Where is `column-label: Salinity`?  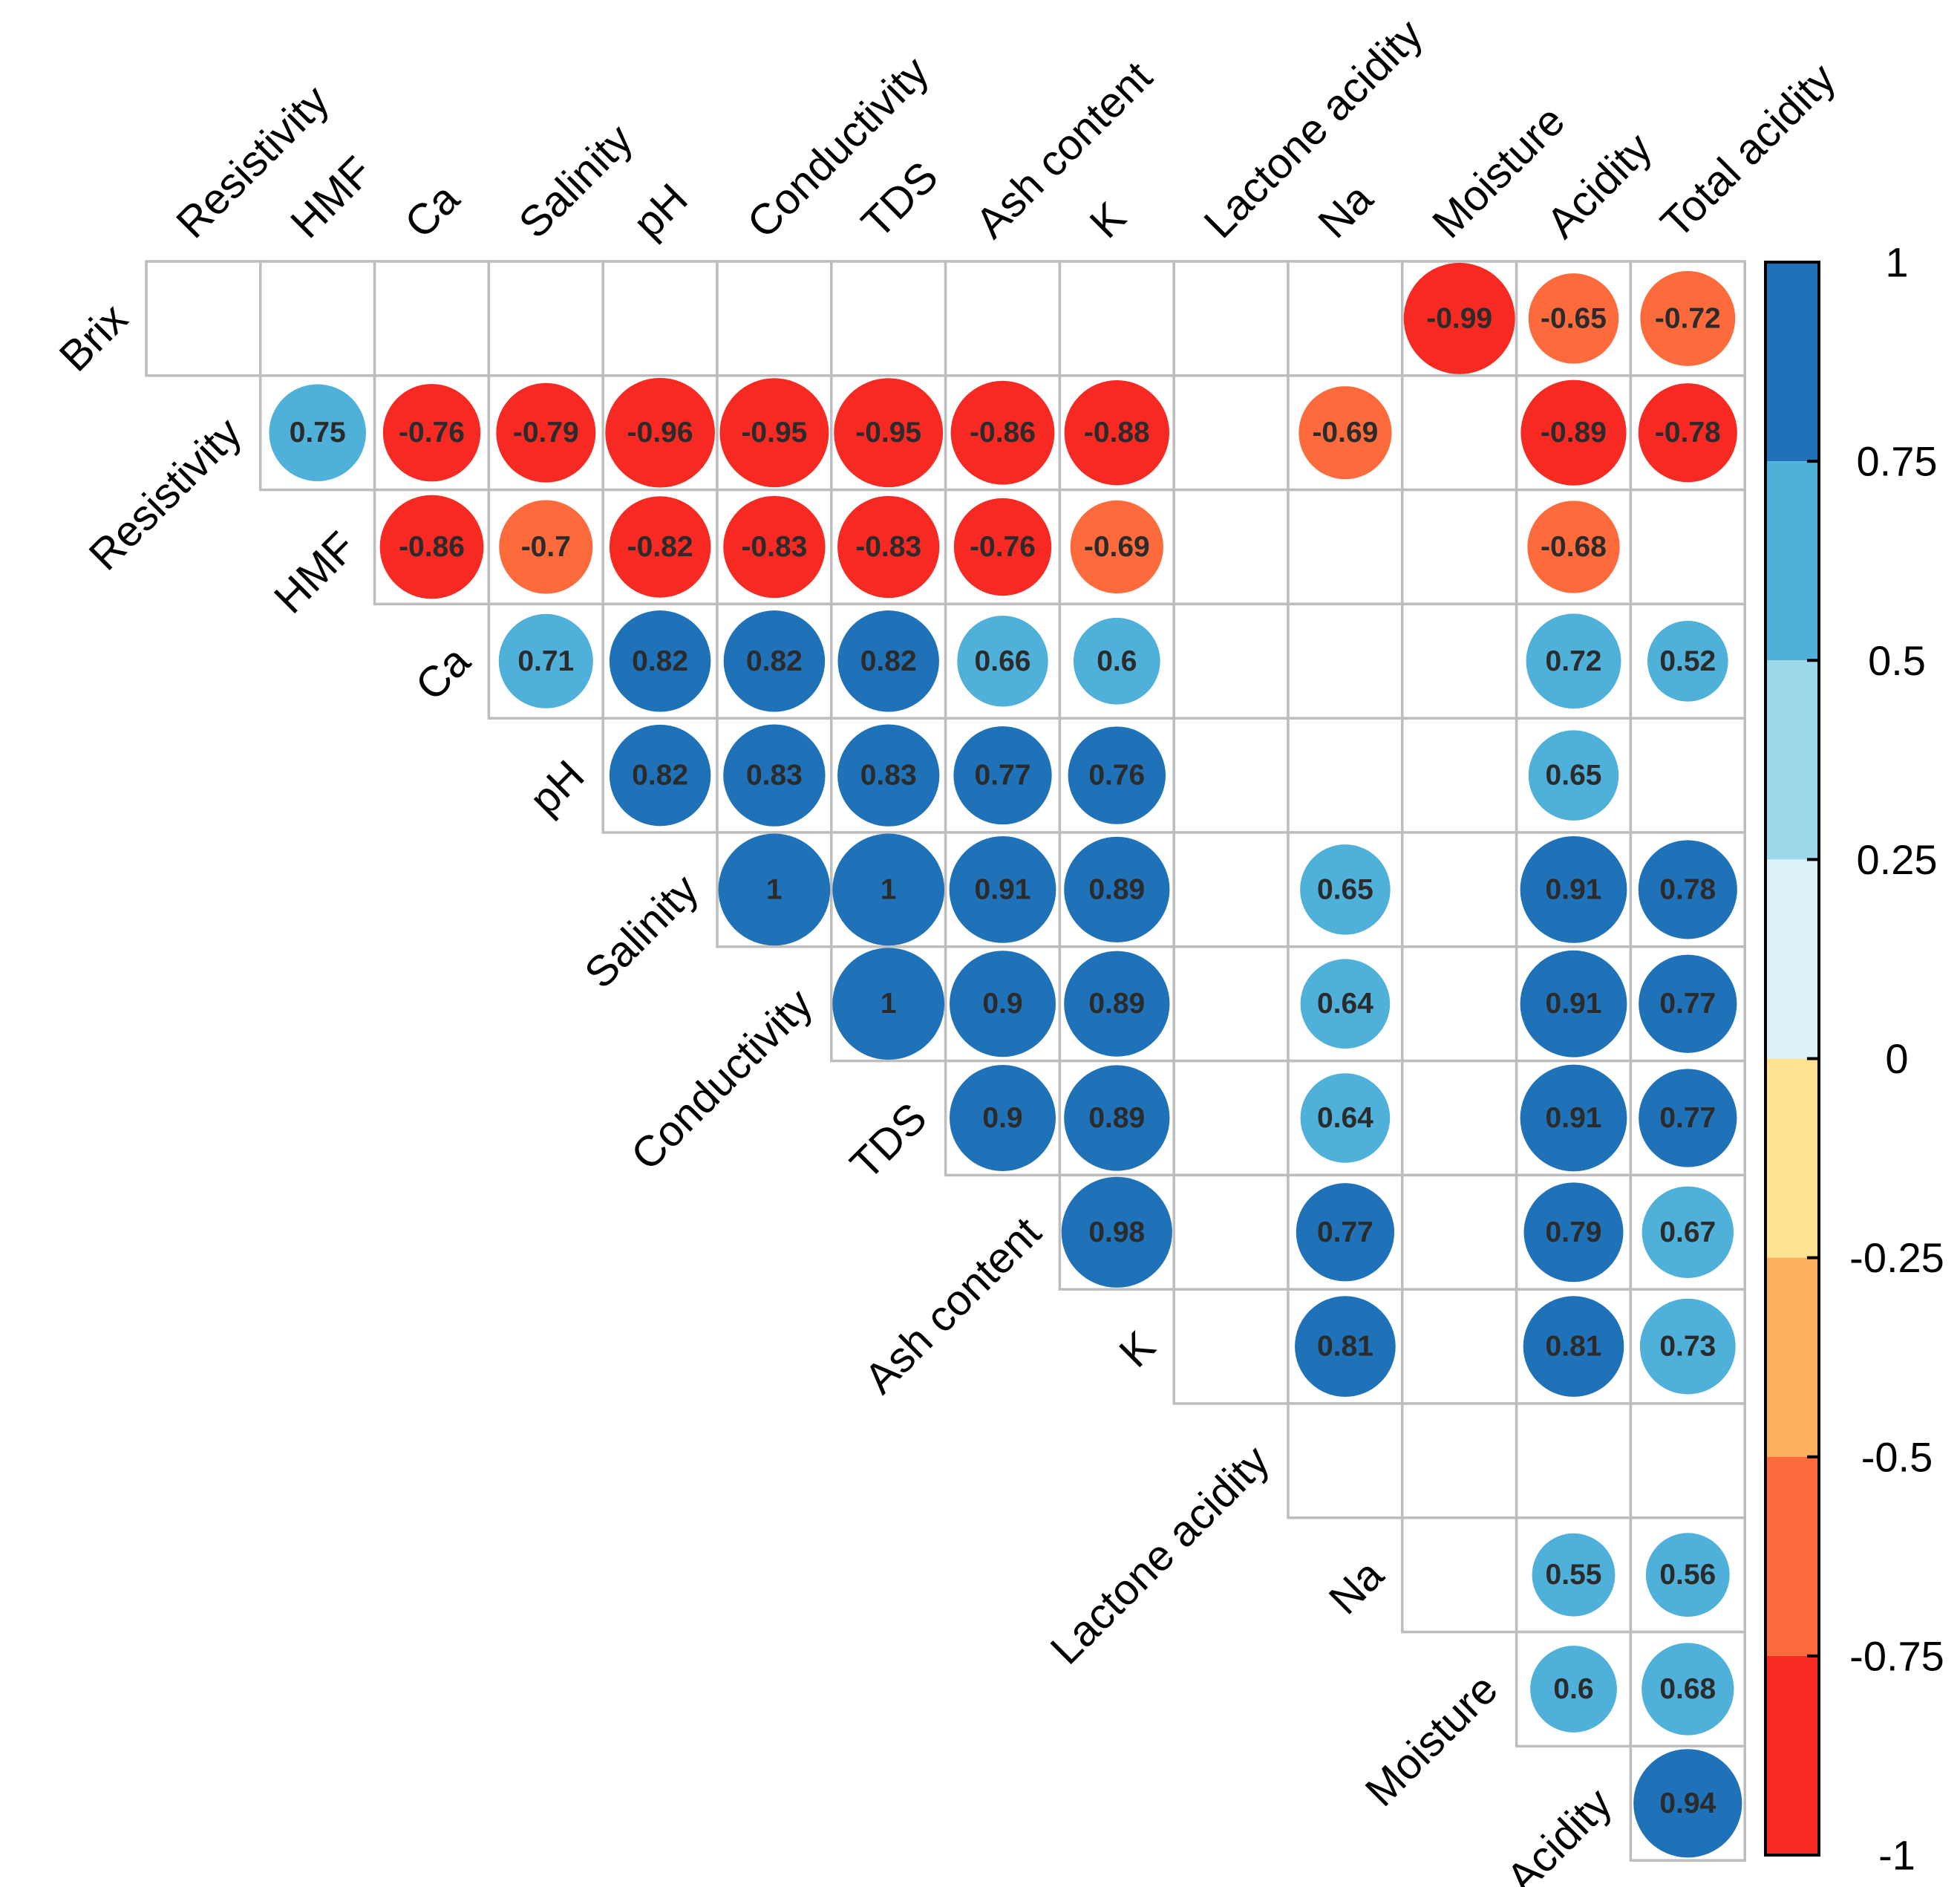 column-label: Salinity is located at coordinates (576, 181).